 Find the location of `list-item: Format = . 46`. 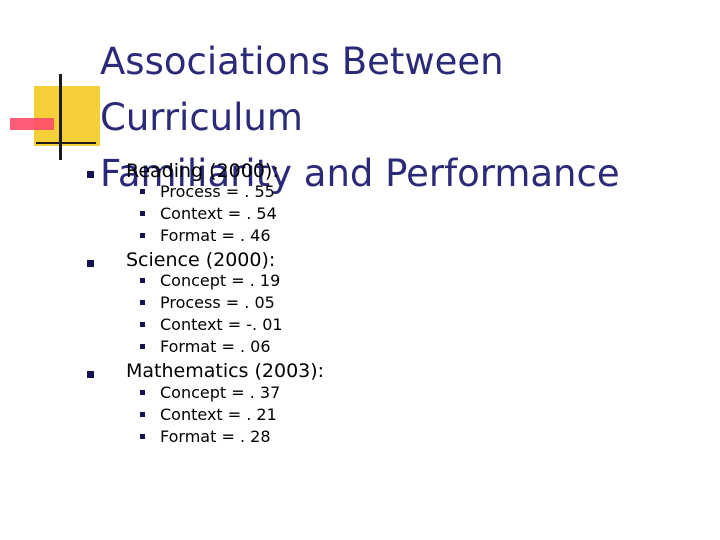

list-item: Format = . 46 is located at coordinates (215, 235).